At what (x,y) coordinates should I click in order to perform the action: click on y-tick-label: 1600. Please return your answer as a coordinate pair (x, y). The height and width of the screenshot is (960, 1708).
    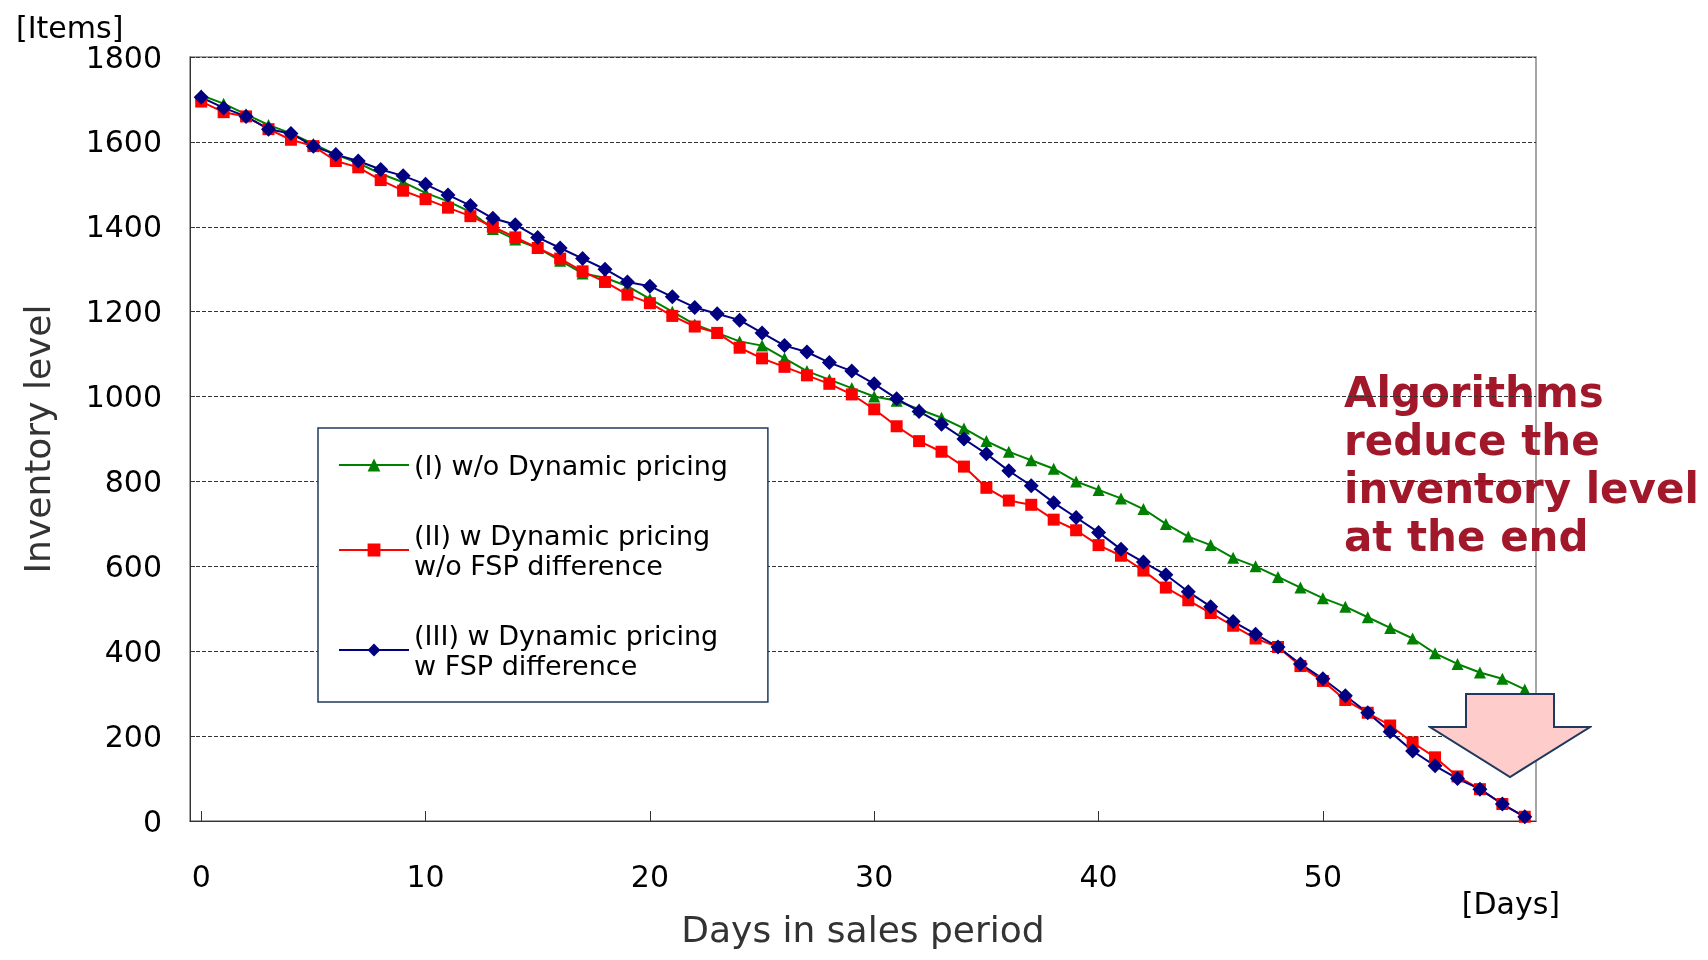
    Looking at the image, I should click on (123, 142).